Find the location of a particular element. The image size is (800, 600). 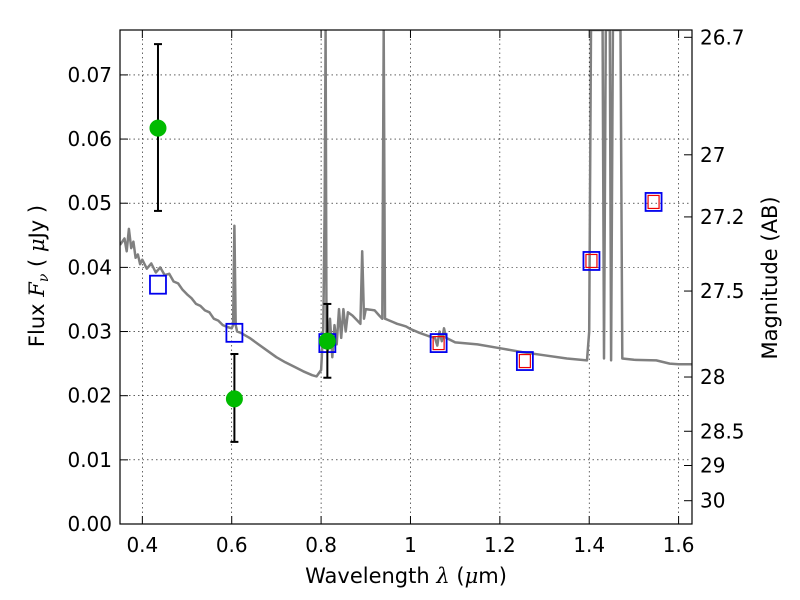

mag-tick-label: 27.5 is located at coordinates (722, 291).